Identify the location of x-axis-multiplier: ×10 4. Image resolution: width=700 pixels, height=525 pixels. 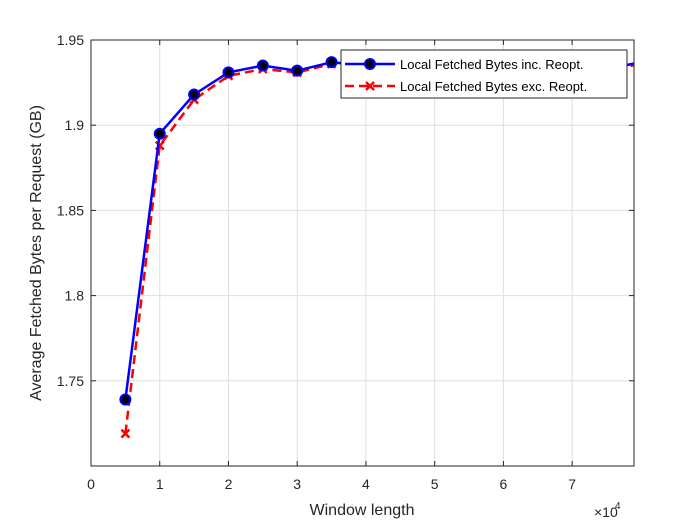
(607, 510).